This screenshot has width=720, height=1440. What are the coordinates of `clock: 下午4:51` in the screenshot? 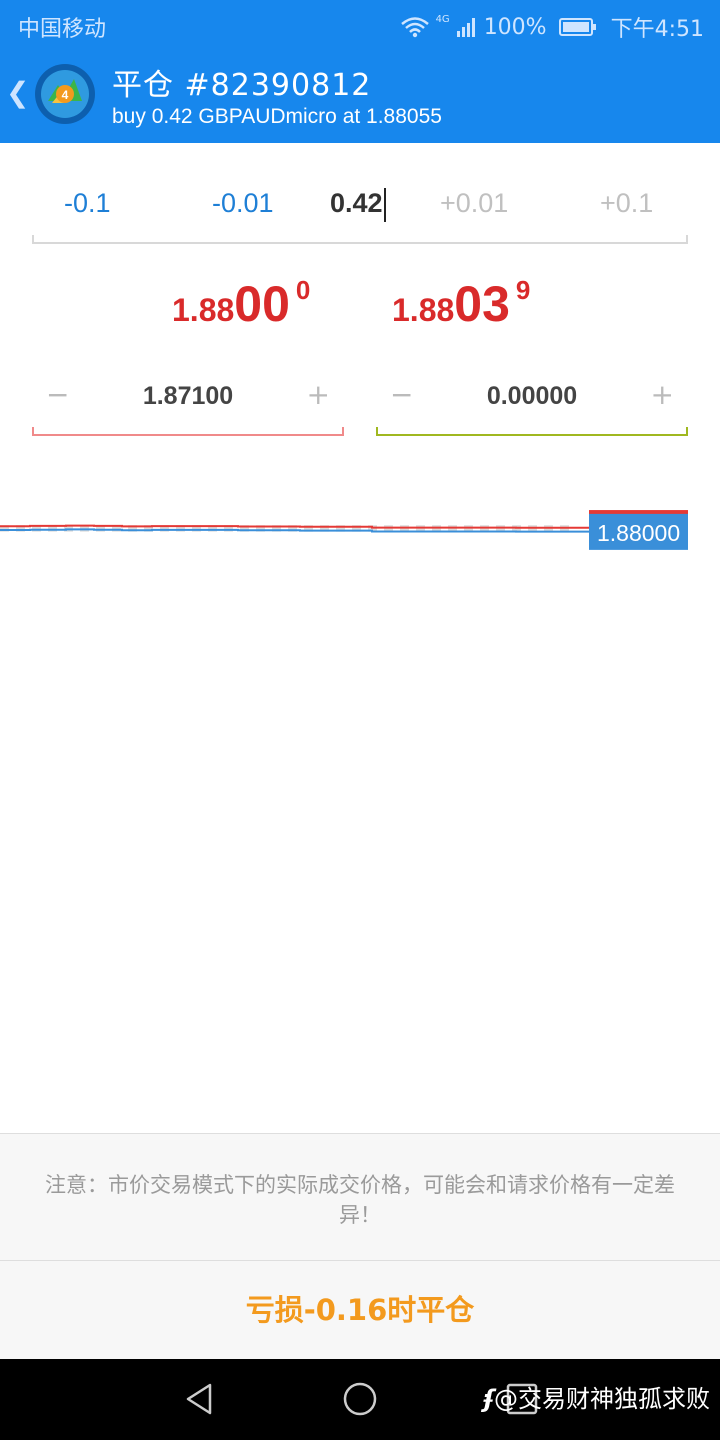 It's located at (657, 29).